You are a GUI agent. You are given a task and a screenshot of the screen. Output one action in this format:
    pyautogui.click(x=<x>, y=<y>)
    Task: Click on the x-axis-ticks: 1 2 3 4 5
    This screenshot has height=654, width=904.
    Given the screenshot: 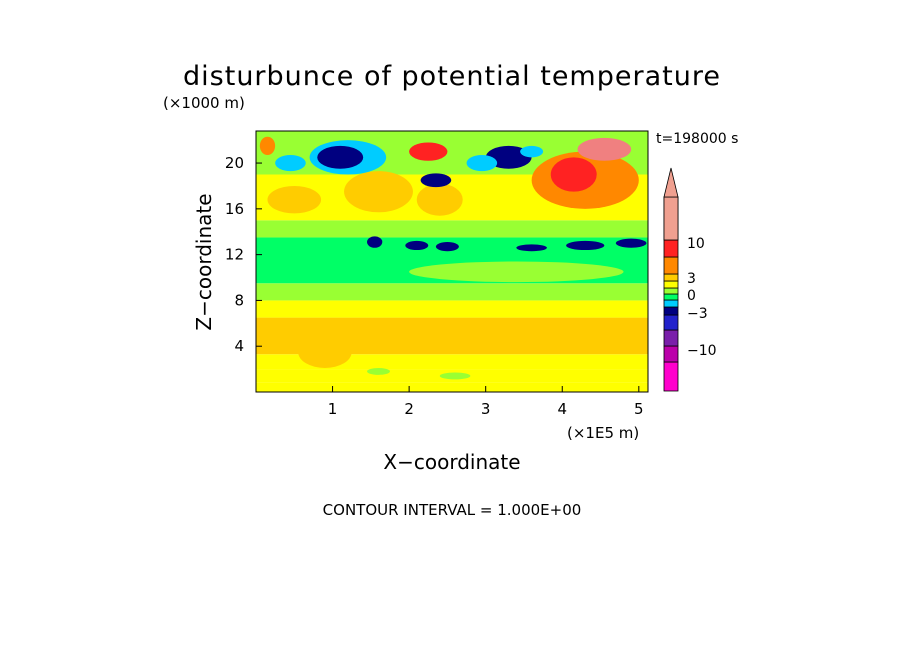 What is the action you would take?
    pyautogui.click(x=486, y=402)
    